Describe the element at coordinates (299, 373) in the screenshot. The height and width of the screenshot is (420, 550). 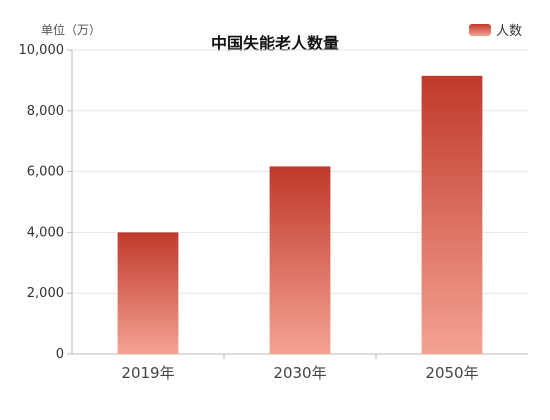
I see `x-tick-label: 2030年` at that location.